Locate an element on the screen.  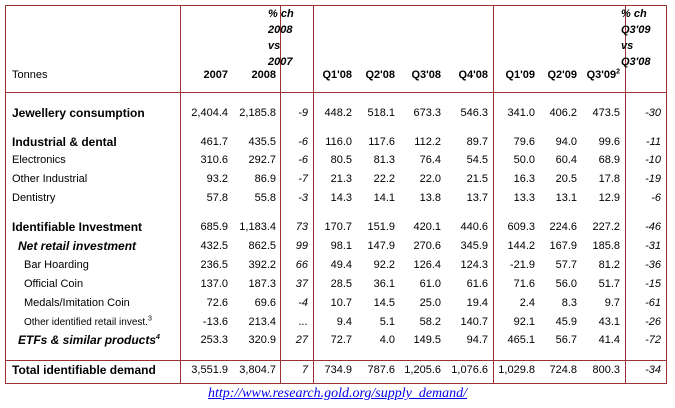
cell-value: 149.5 is located at coordinates (427, 340).